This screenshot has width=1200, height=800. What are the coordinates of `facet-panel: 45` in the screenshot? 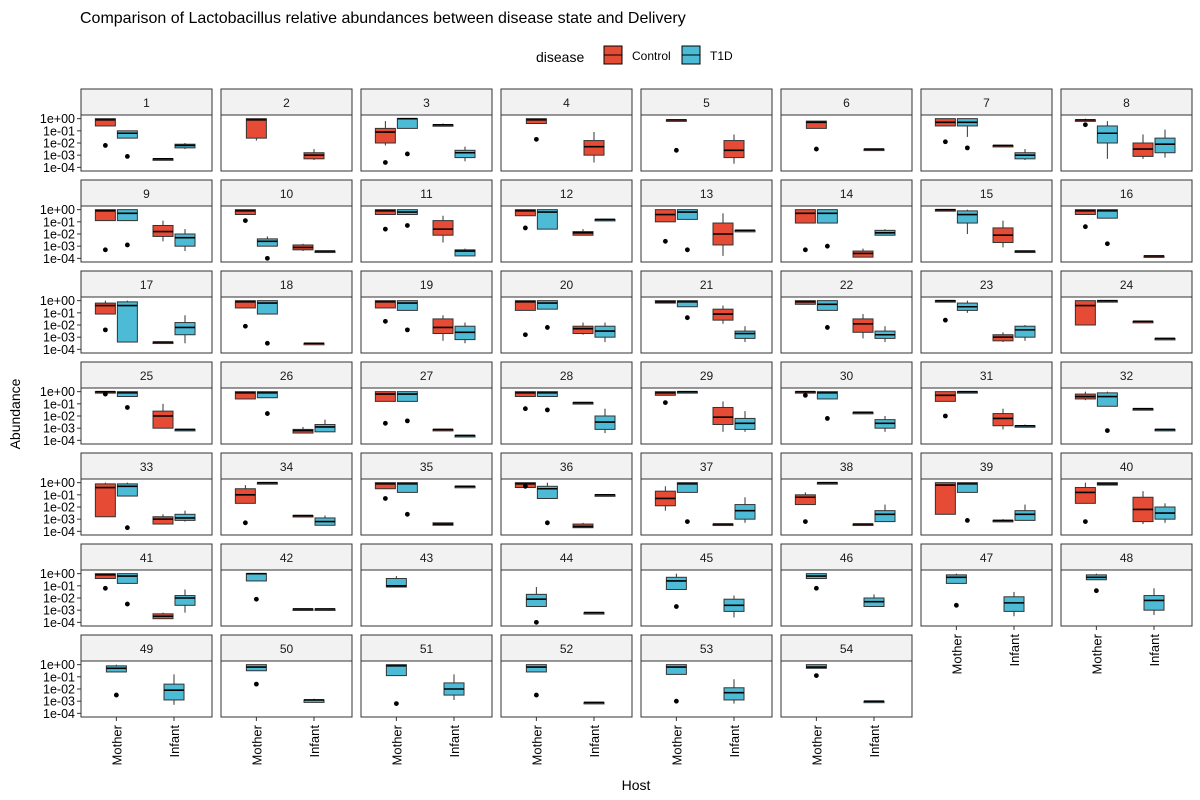 It's located at (706, 585).